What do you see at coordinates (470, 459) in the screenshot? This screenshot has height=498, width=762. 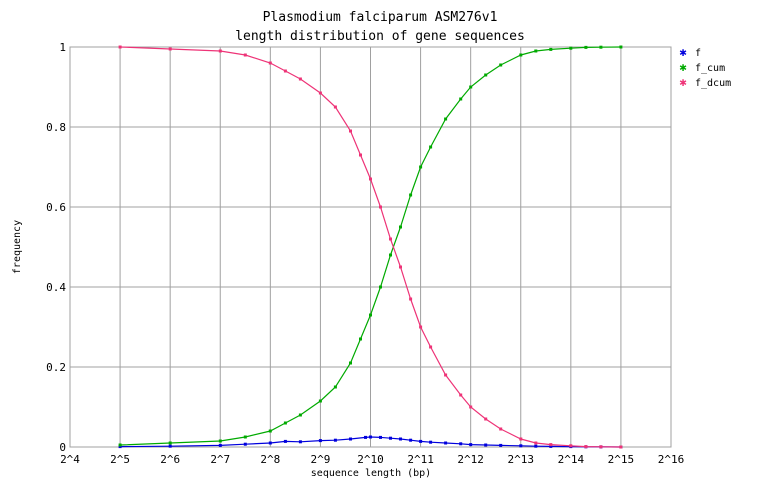 I see `x-tick-label: 2^12` at bounding box center [470, 459].